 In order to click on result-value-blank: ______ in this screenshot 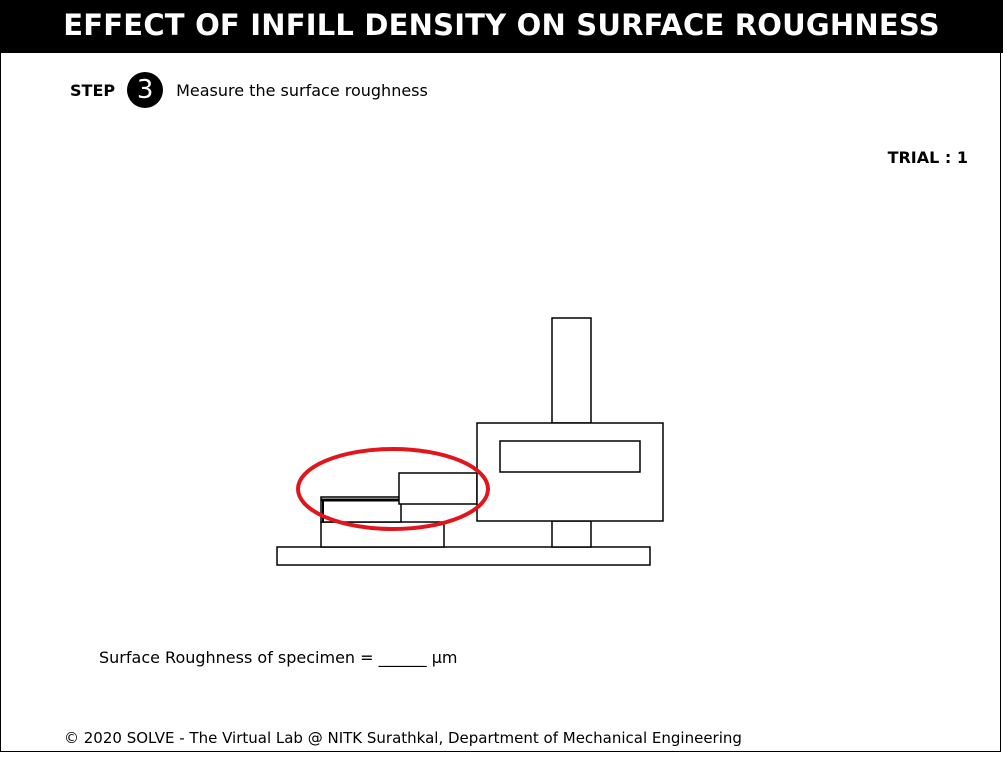, I will do `click(402, 657)`.